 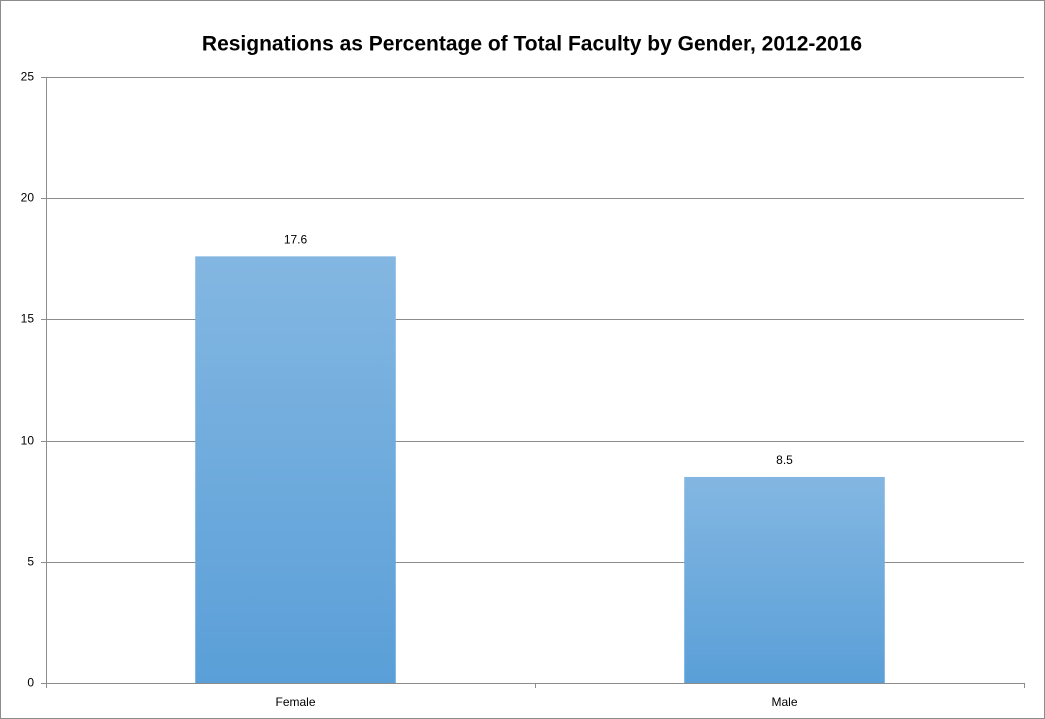 What do you see at coordinates (296, 240) in the screenshot?
I see `value-label: 17.6` at bounding box center [296, 240].